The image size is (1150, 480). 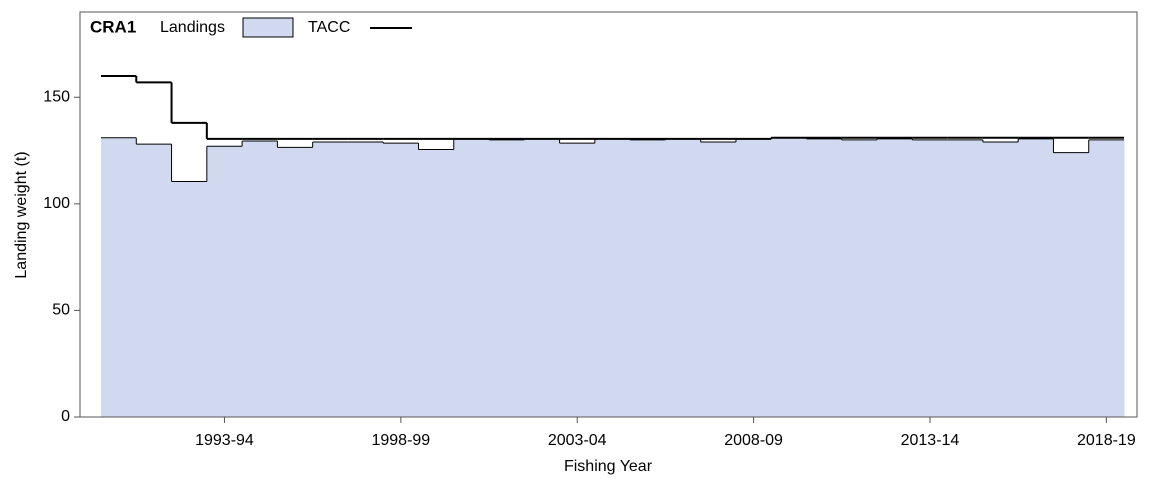 I want to click on y-axis-label: Landing weight (t), so click(x=21, y=214).